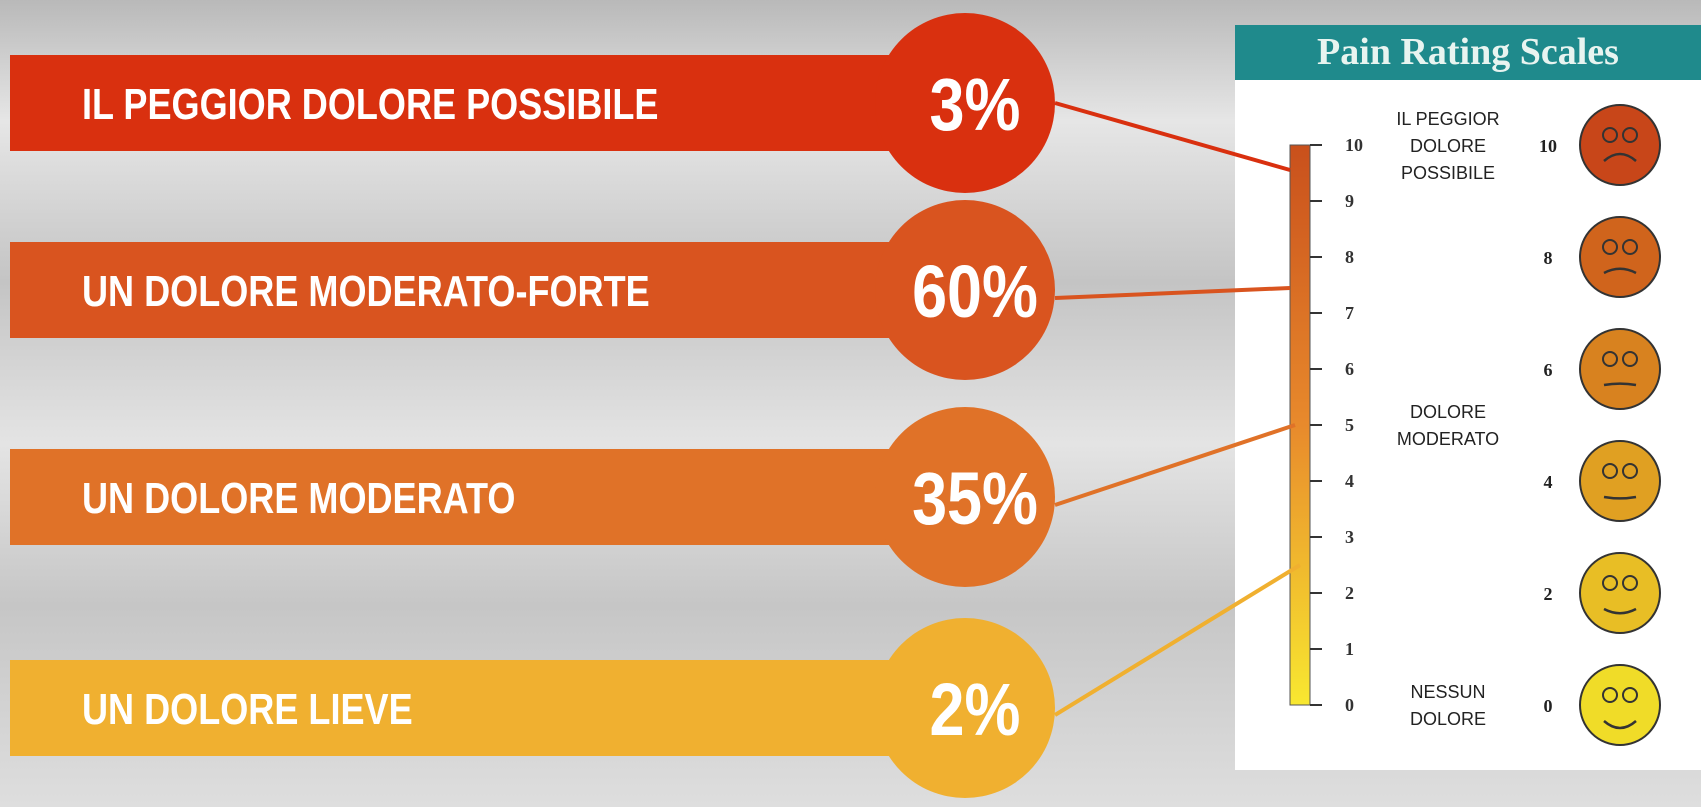 Image resolution: width=1701 pixels, height=807 pixels. What do you see at coordinates (1548, 706) in the screenshot?
I see `face-label: 0` at bounding box center [1548, 706].